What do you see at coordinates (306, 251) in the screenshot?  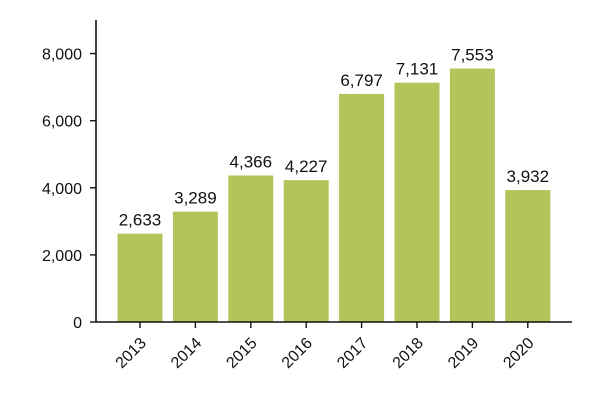 I see `bar-2016` at bounding box center [306, 251].